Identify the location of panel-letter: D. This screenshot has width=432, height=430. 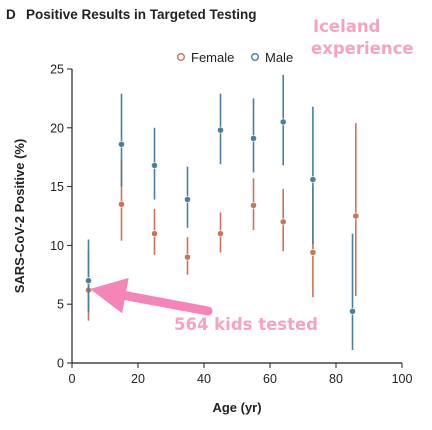
(11, 14).